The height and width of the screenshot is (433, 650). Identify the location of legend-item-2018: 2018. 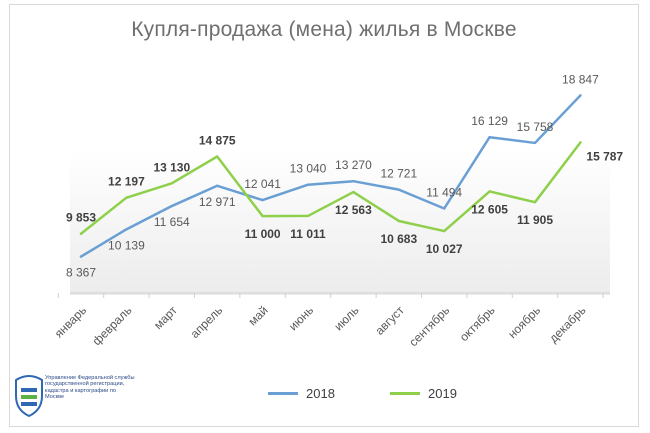
(301, 393).